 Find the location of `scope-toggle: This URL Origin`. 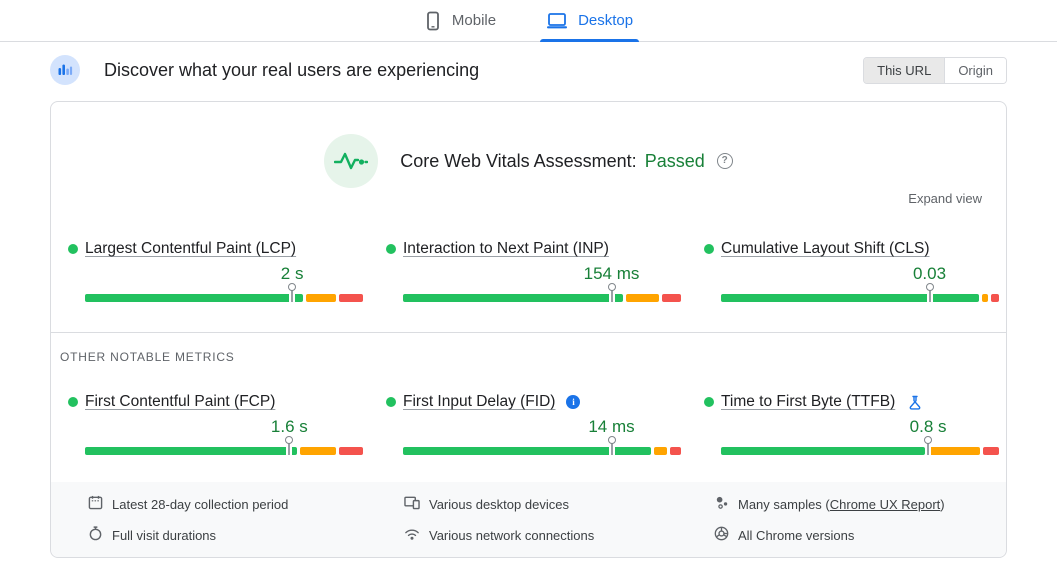

scope-toggle: This URL Origin is located at coordinates (935, 70).